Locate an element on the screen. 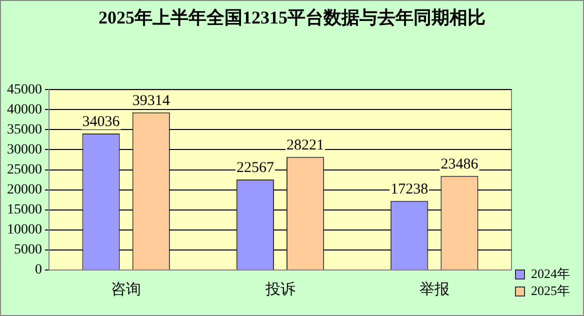  y-tick-label: 5000 is located at coordinates (28, 250).